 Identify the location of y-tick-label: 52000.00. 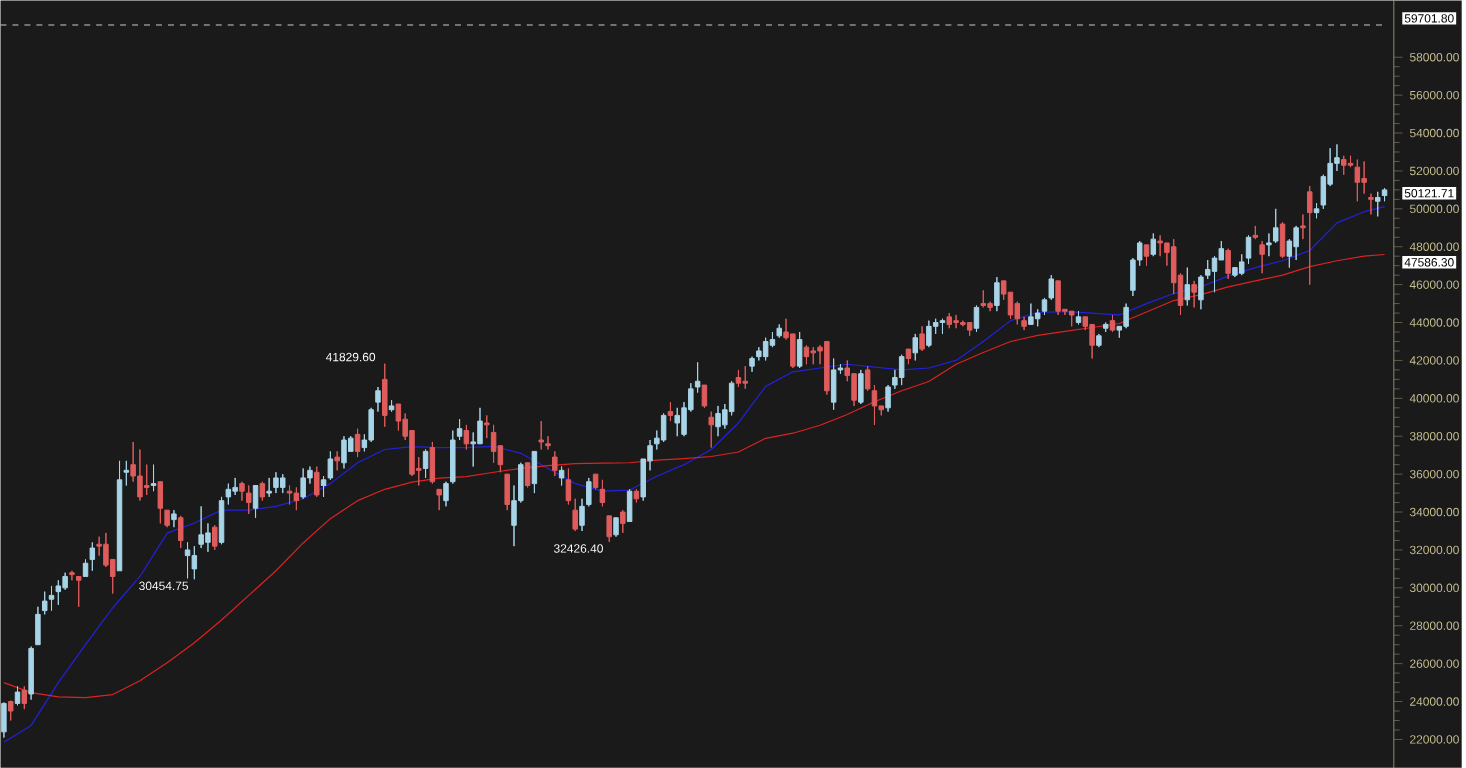
(1434, 171).